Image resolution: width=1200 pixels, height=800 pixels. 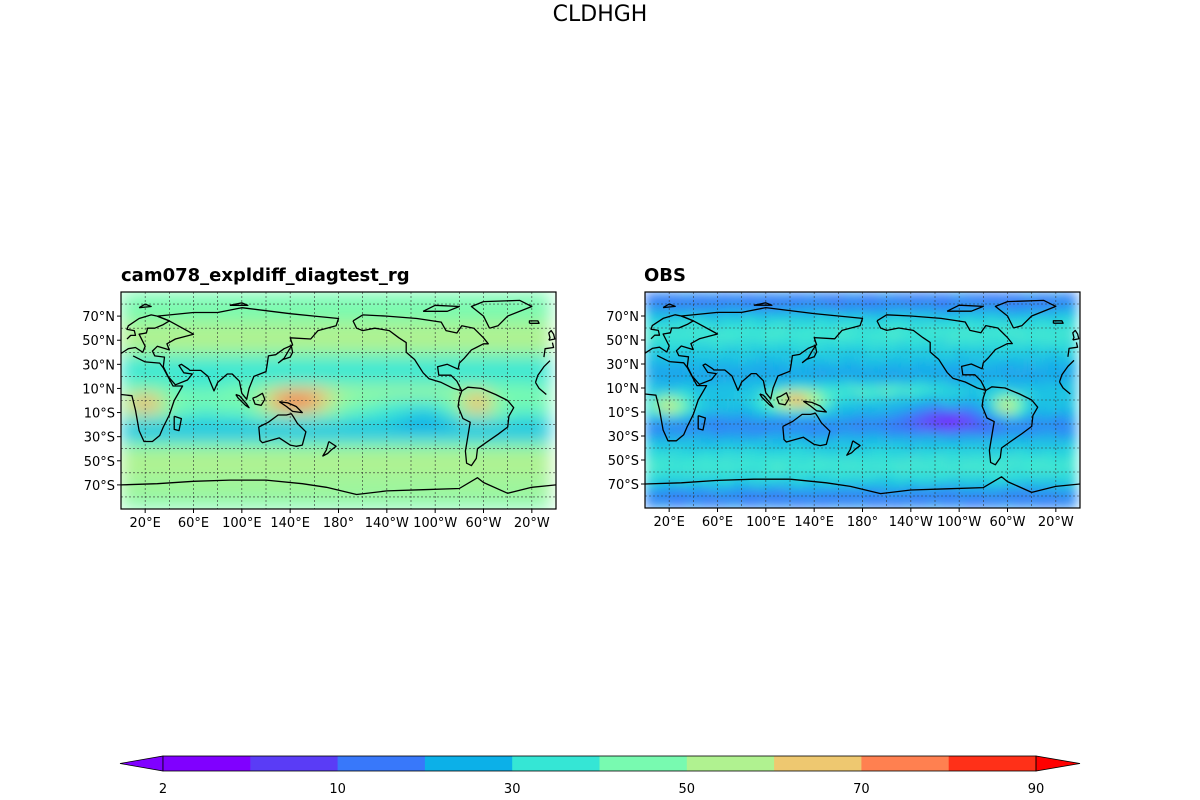 What do you see at coordinates (861, 400) in the screenshot?
I see `obs-cloud-field` at bounding box center [861, 400].